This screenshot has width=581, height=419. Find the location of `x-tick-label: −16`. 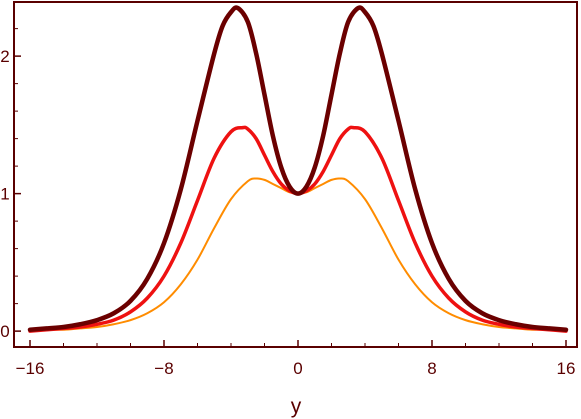

x-tick-label: −16 is located at coordinates (30, 368).